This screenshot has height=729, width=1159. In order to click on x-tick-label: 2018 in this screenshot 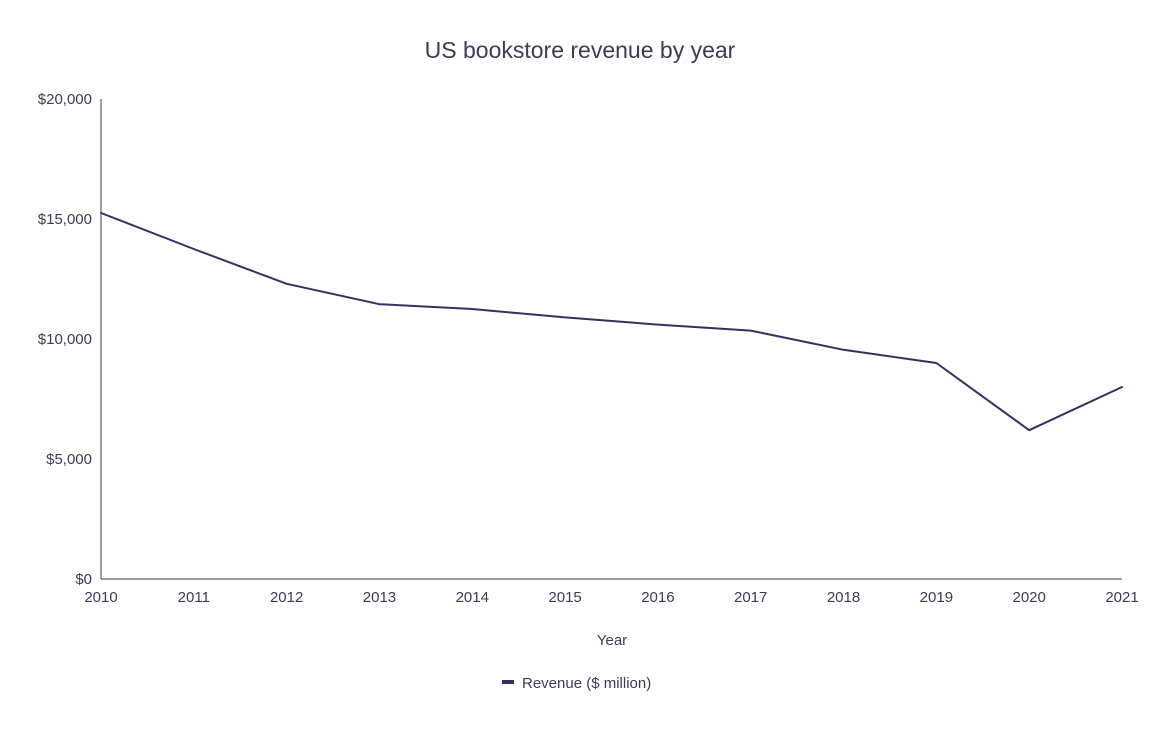, I will do `click(843, 597)`.